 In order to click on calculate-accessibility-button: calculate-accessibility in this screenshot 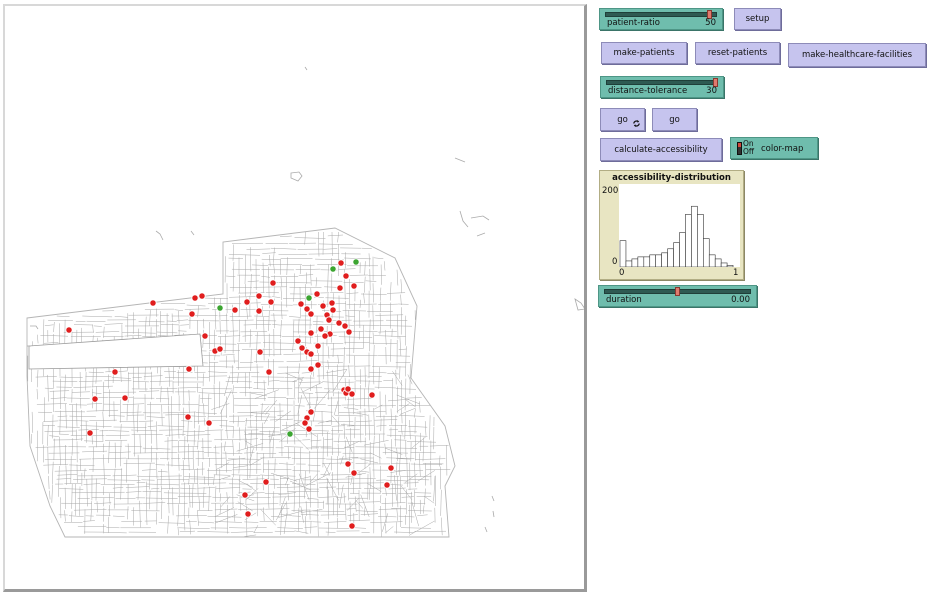, I will do `click(661, 149)`.